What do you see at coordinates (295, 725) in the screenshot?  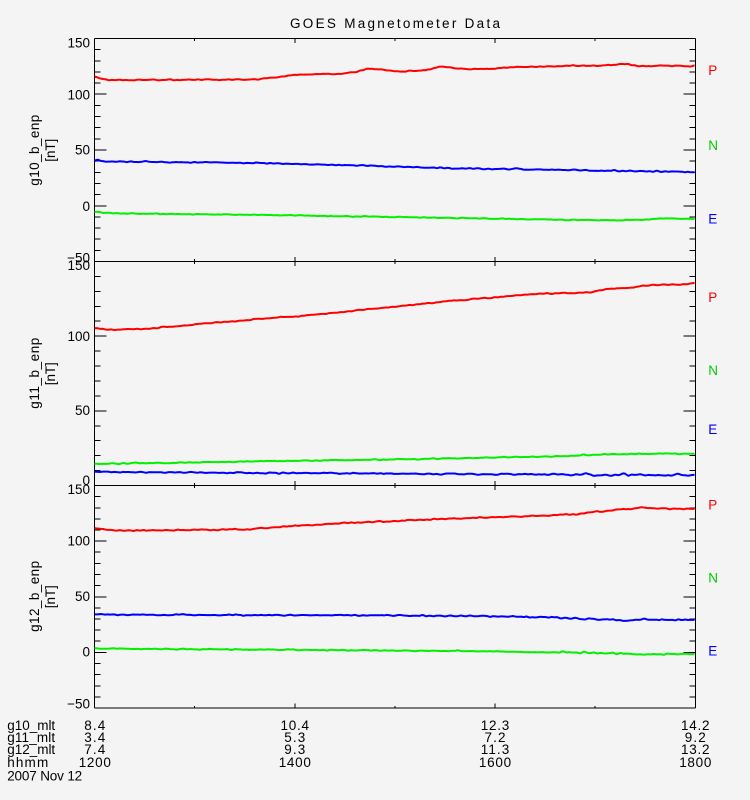 I see `svg-text: 10.4` at bounding box center [295, 725].